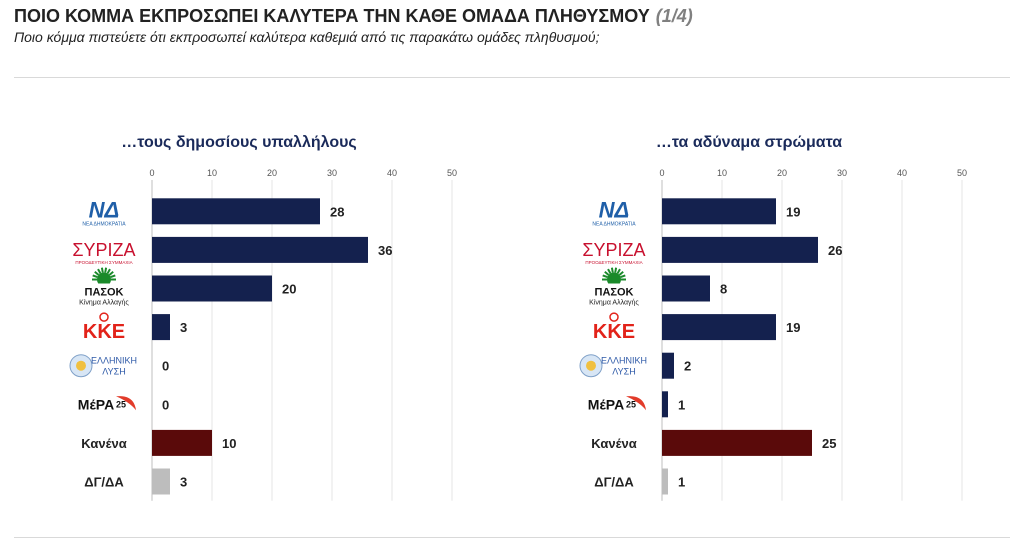  What do you see at coordinates (289, 289) in the screenshot?
I see `data-label: 20` at bounding box center [289, 289].